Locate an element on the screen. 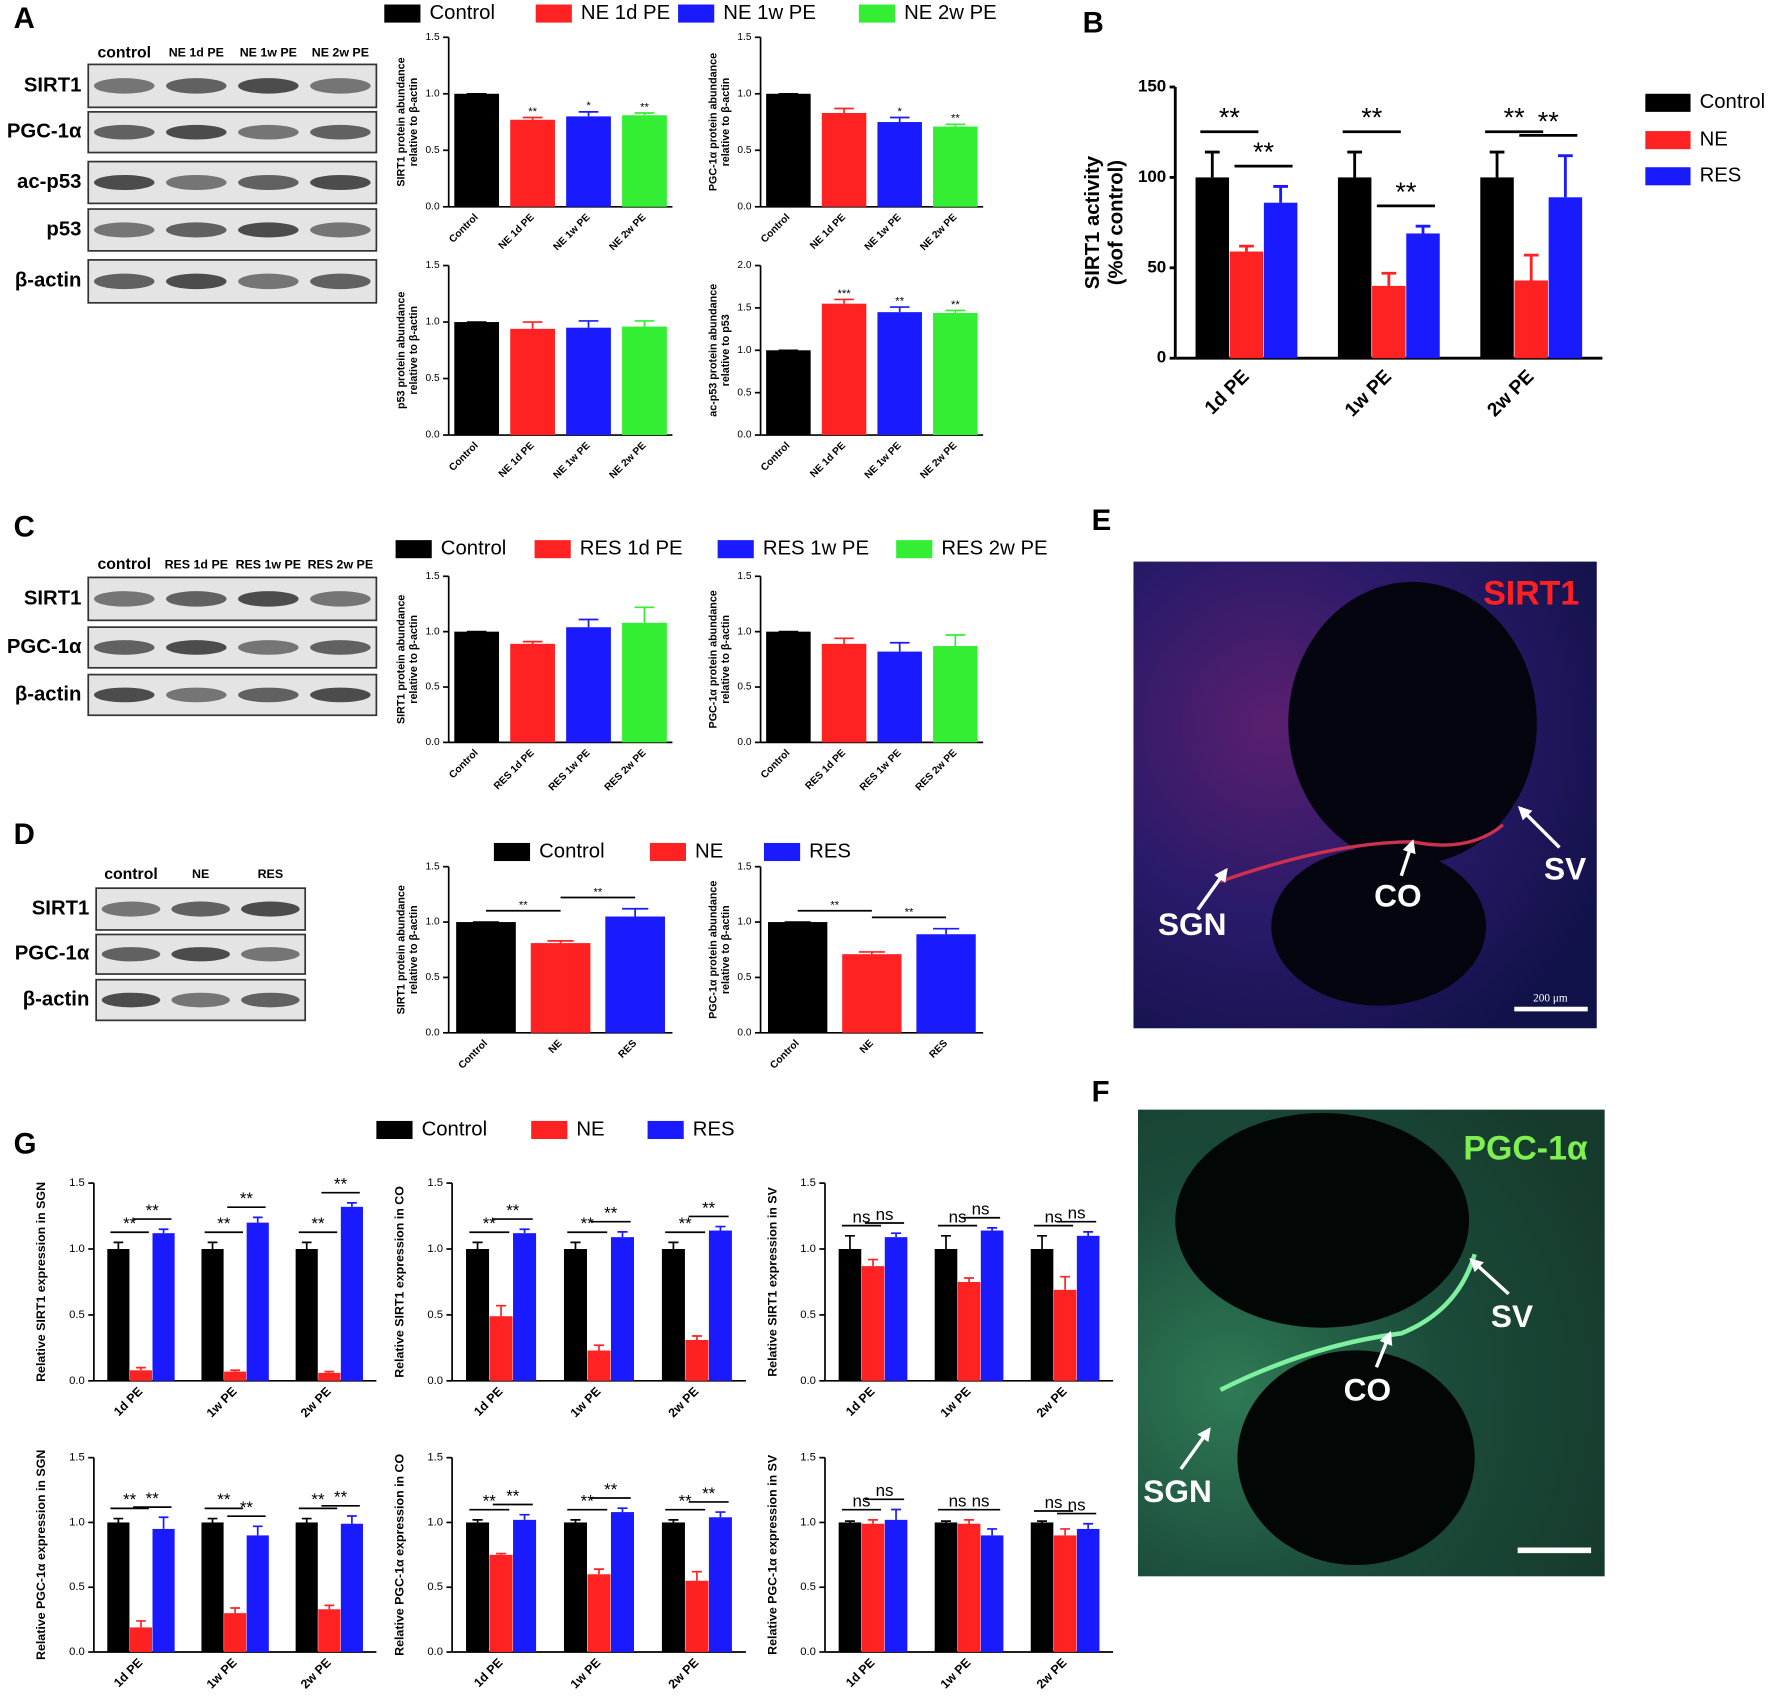  x-tick-label: RES 1d PE is located at coordinates (514, 770).